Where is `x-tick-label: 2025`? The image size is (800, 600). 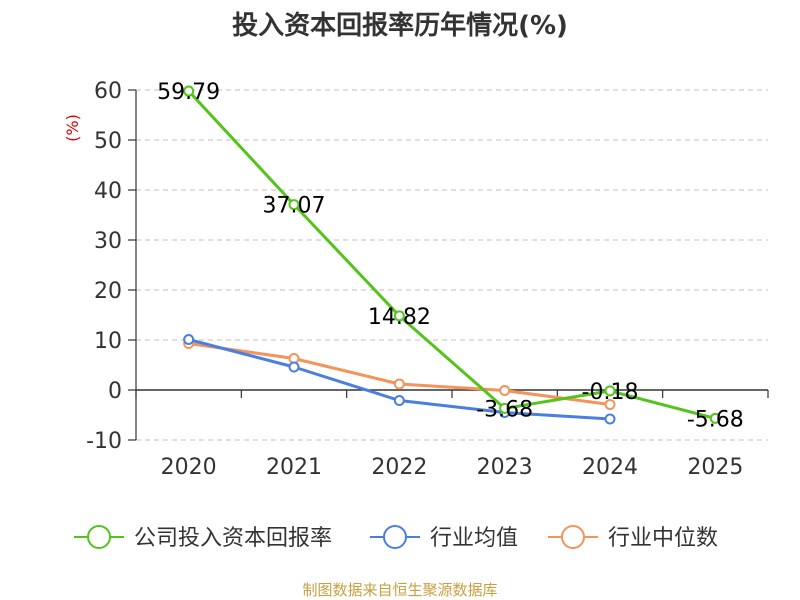
x-tick-label: 2025 is located at coordinates (715, 467).